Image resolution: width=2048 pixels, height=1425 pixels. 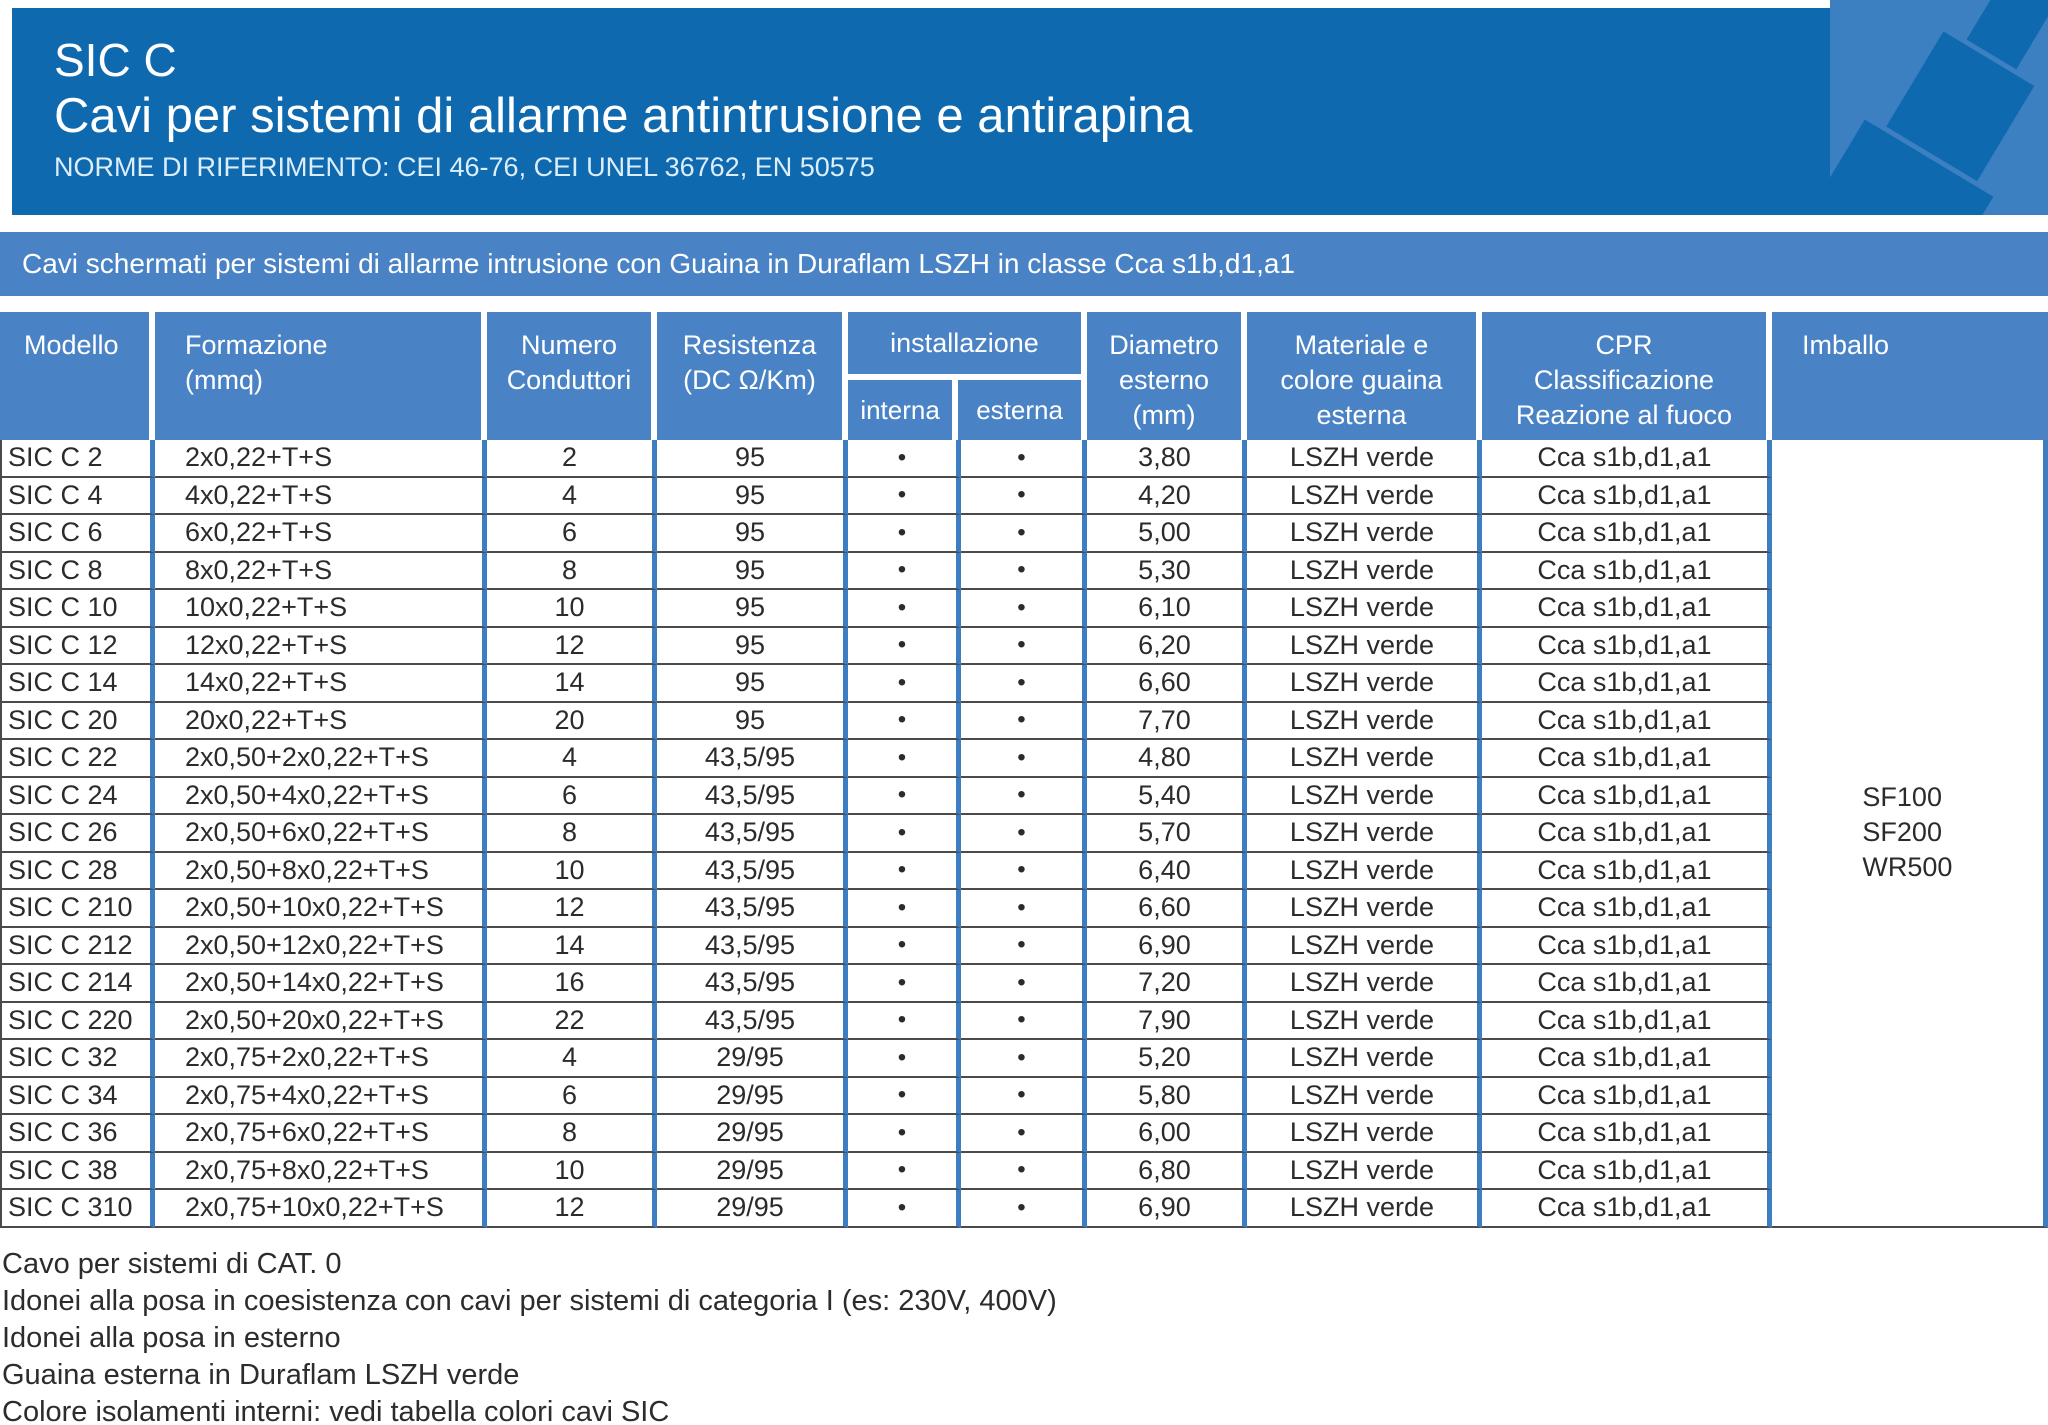 What do you see at coordinates (964, 346) in the screenshot?
I see `col-header-installazione: installazione` at bounding box center [964, 346].